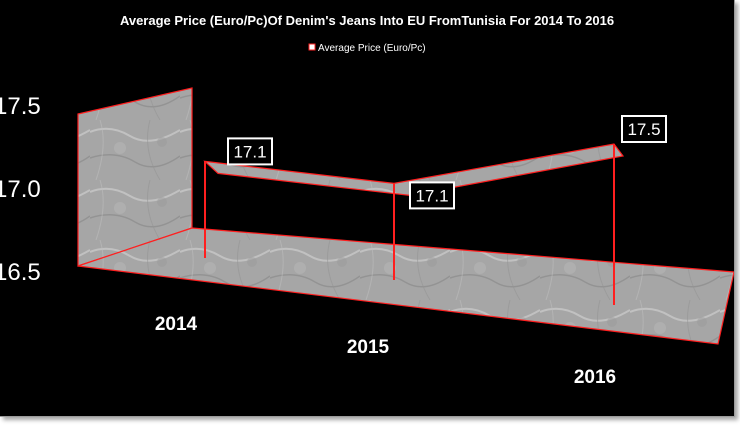  What do you see at coordinates (20, 189) in the screenshot?
I see `y-tick-label: 17.0` at bounding box center [20, 189].